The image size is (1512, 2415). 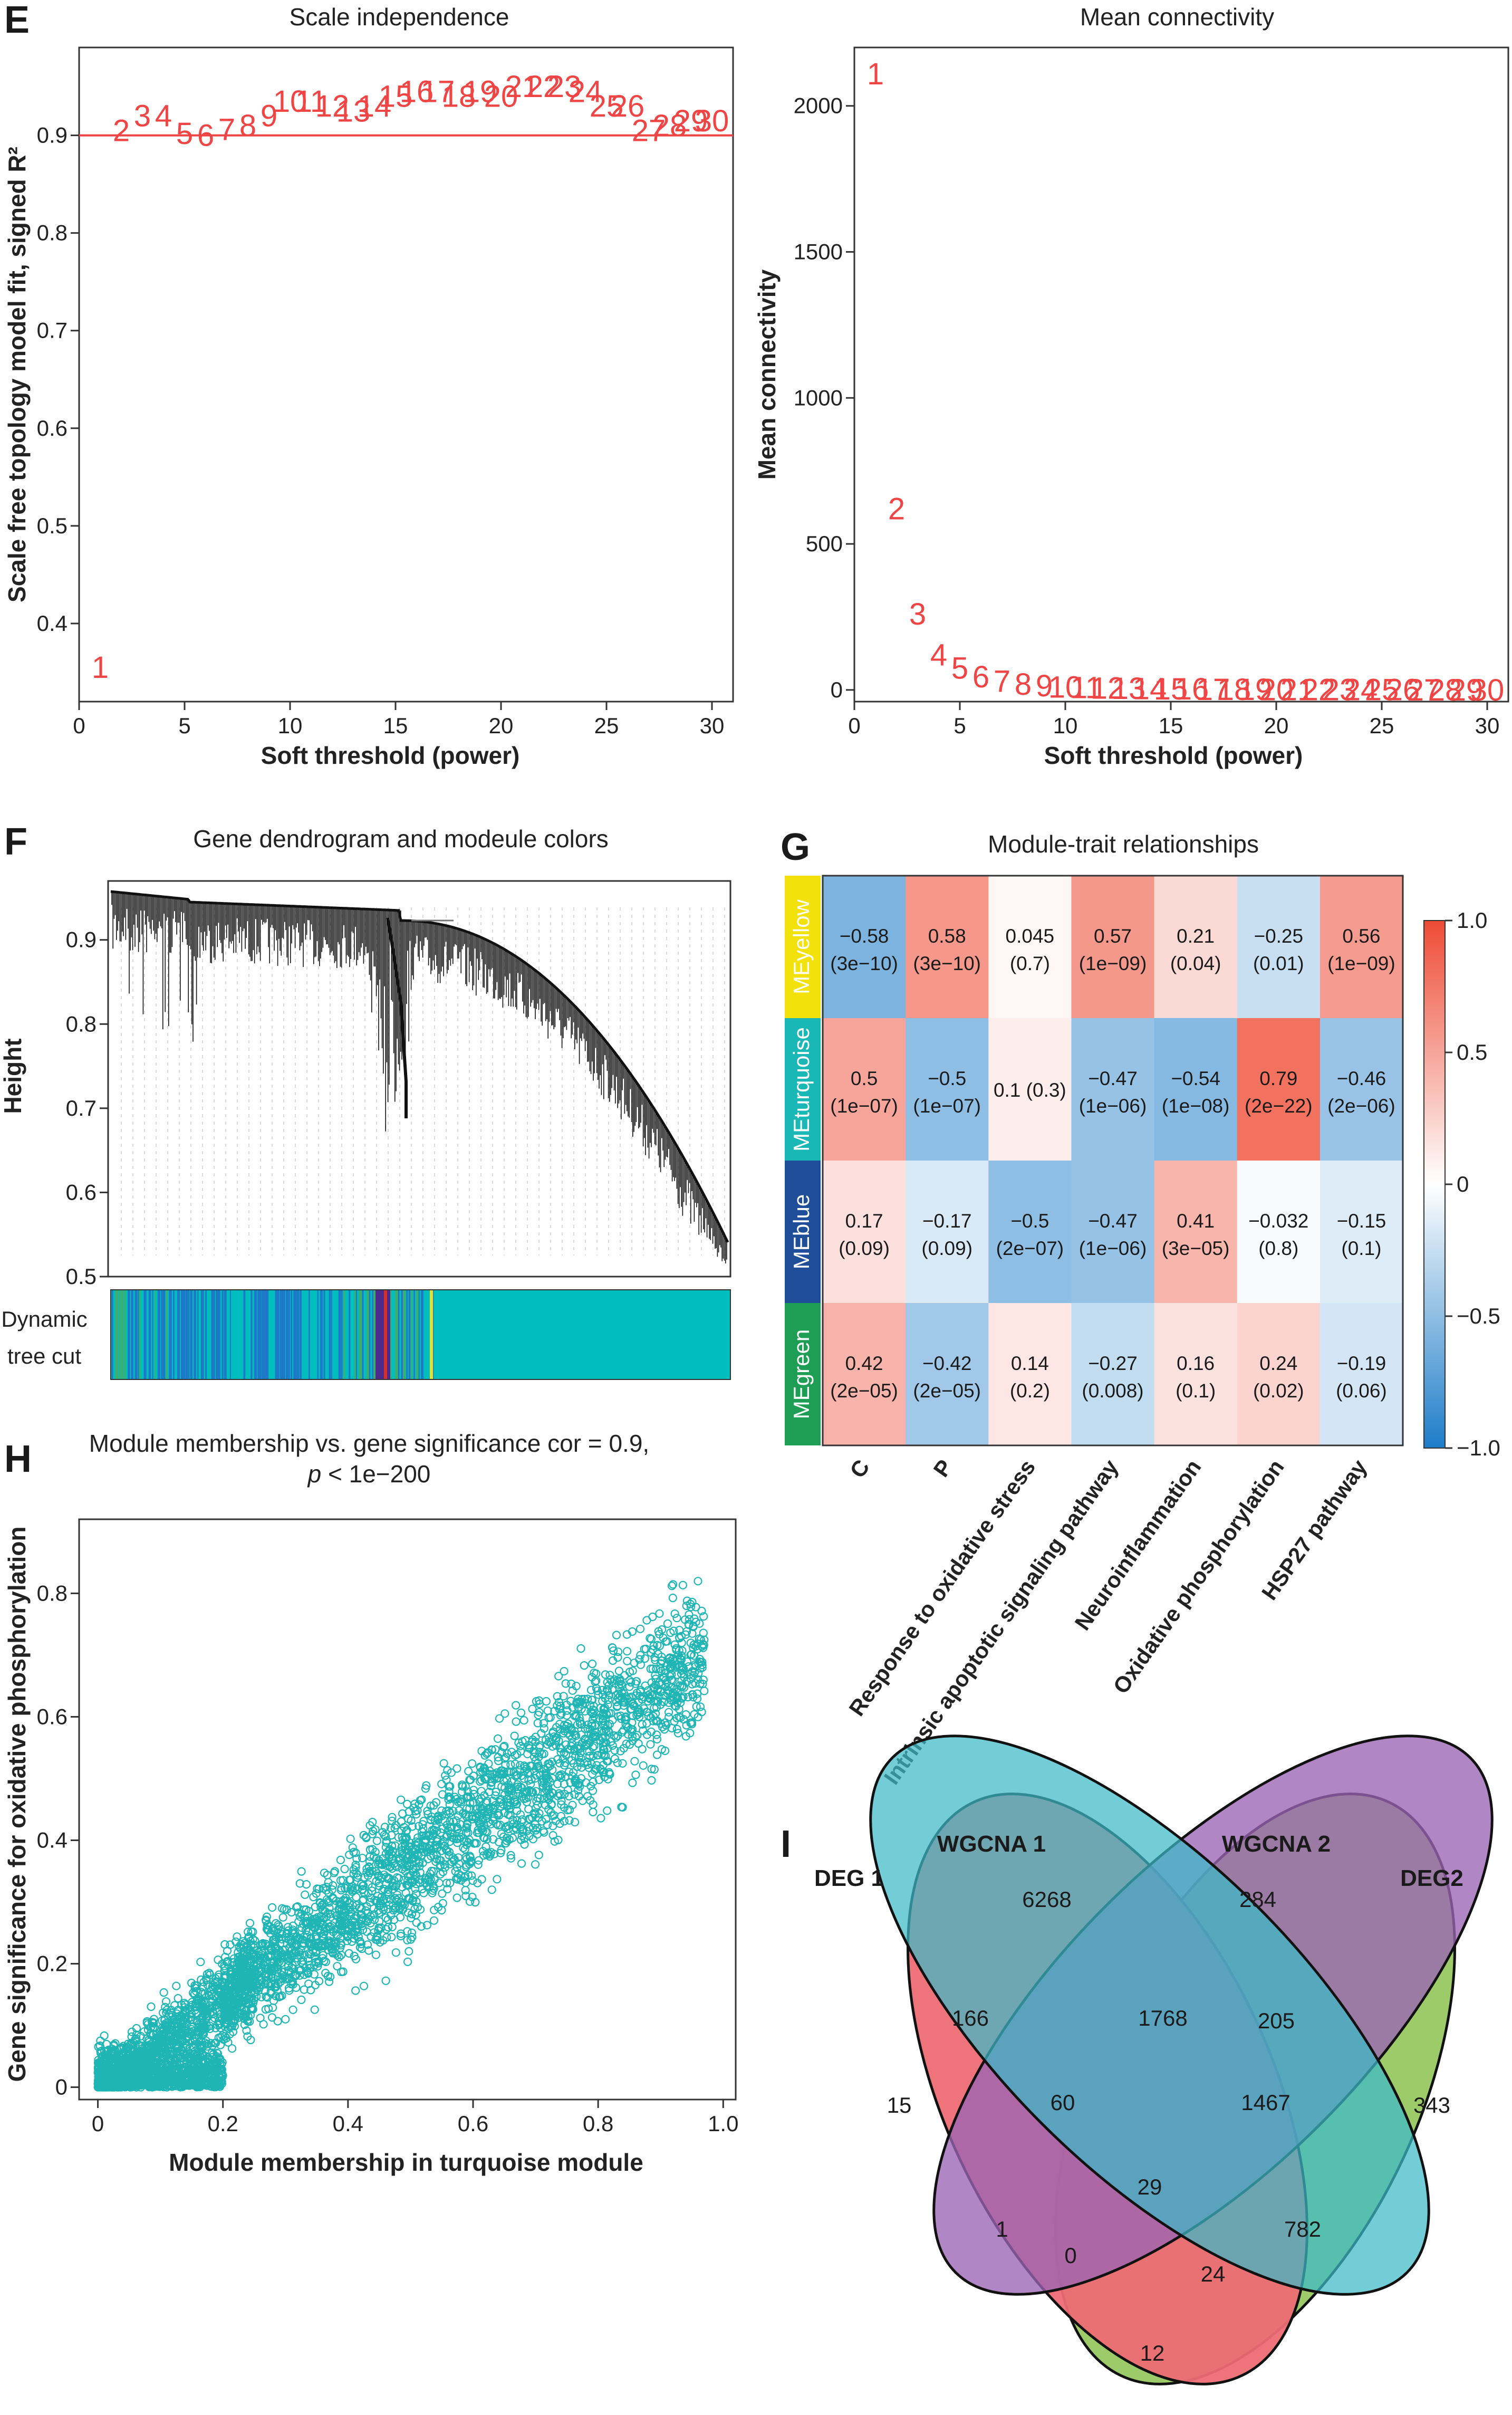 I want to click on cell-correlation: 0.58, so click(x=947, y=936).